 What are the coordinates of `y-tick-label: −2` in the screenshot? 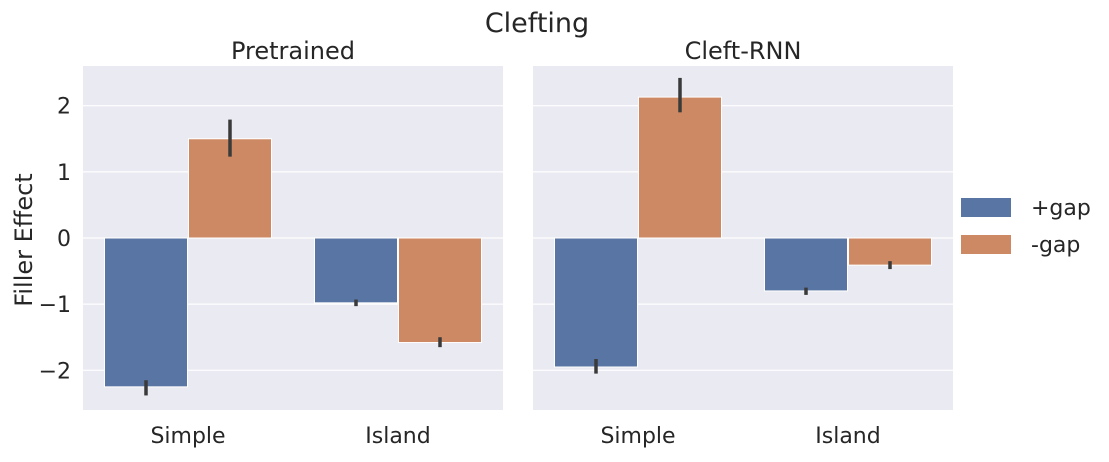 It's located at (55, 371).